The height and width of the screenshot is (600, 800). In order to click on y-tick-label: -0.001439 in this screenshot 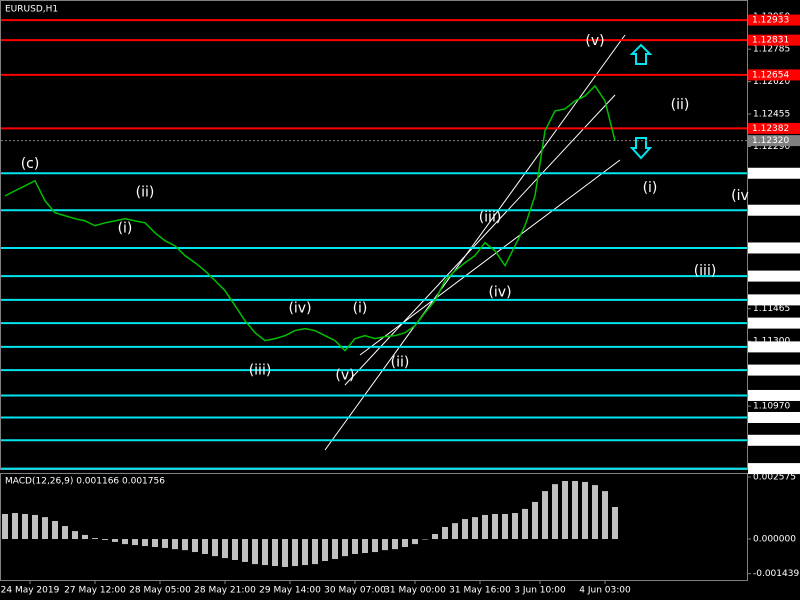, I will do `click(776, 574)`.